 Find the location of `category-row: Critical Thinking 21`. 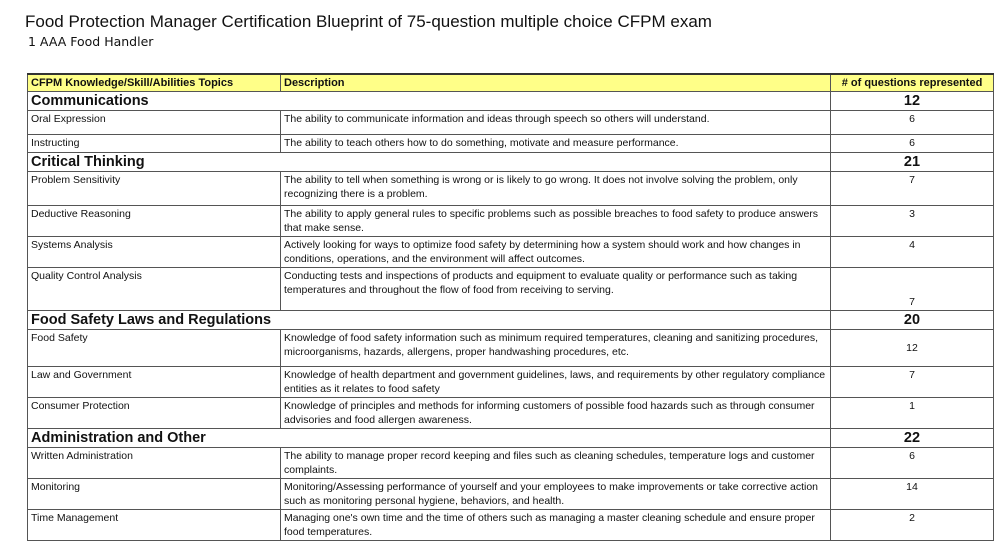

category-row: Critical Thinking 21 is located at coordinates (510, 162).